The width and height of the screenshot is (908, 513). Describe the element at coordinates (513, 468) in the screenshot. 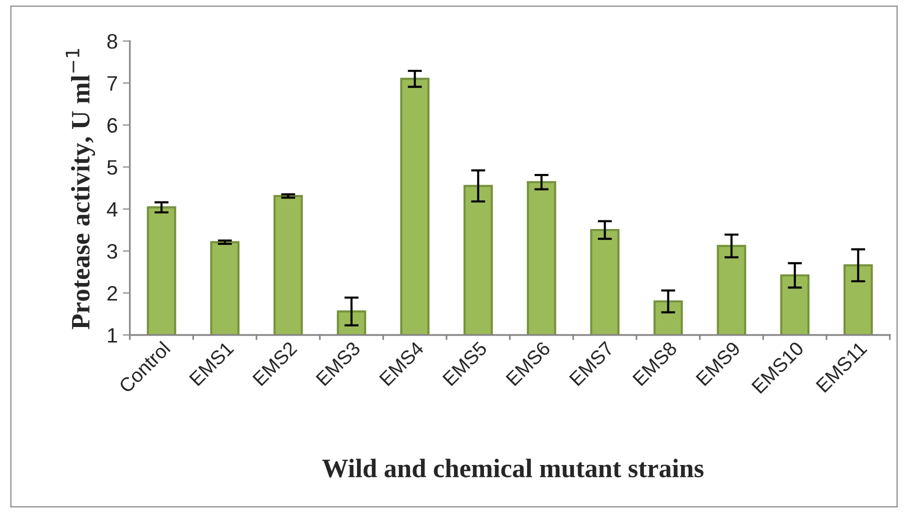

I see `x-axis-title: Wild and chemical mutant strains` at that location.